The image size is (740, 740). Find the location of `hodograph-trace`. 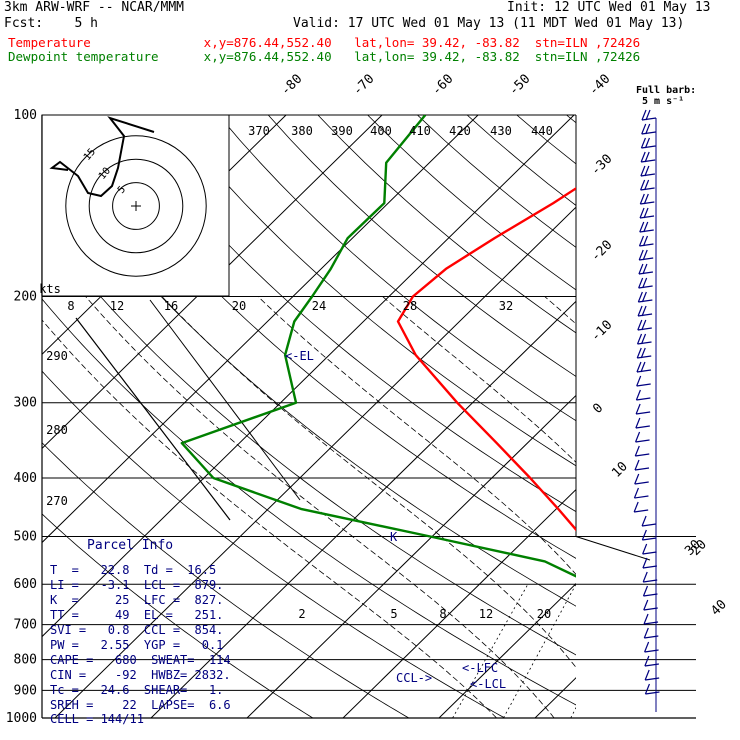

hodograph-trace is located at coordinates (102, 157).